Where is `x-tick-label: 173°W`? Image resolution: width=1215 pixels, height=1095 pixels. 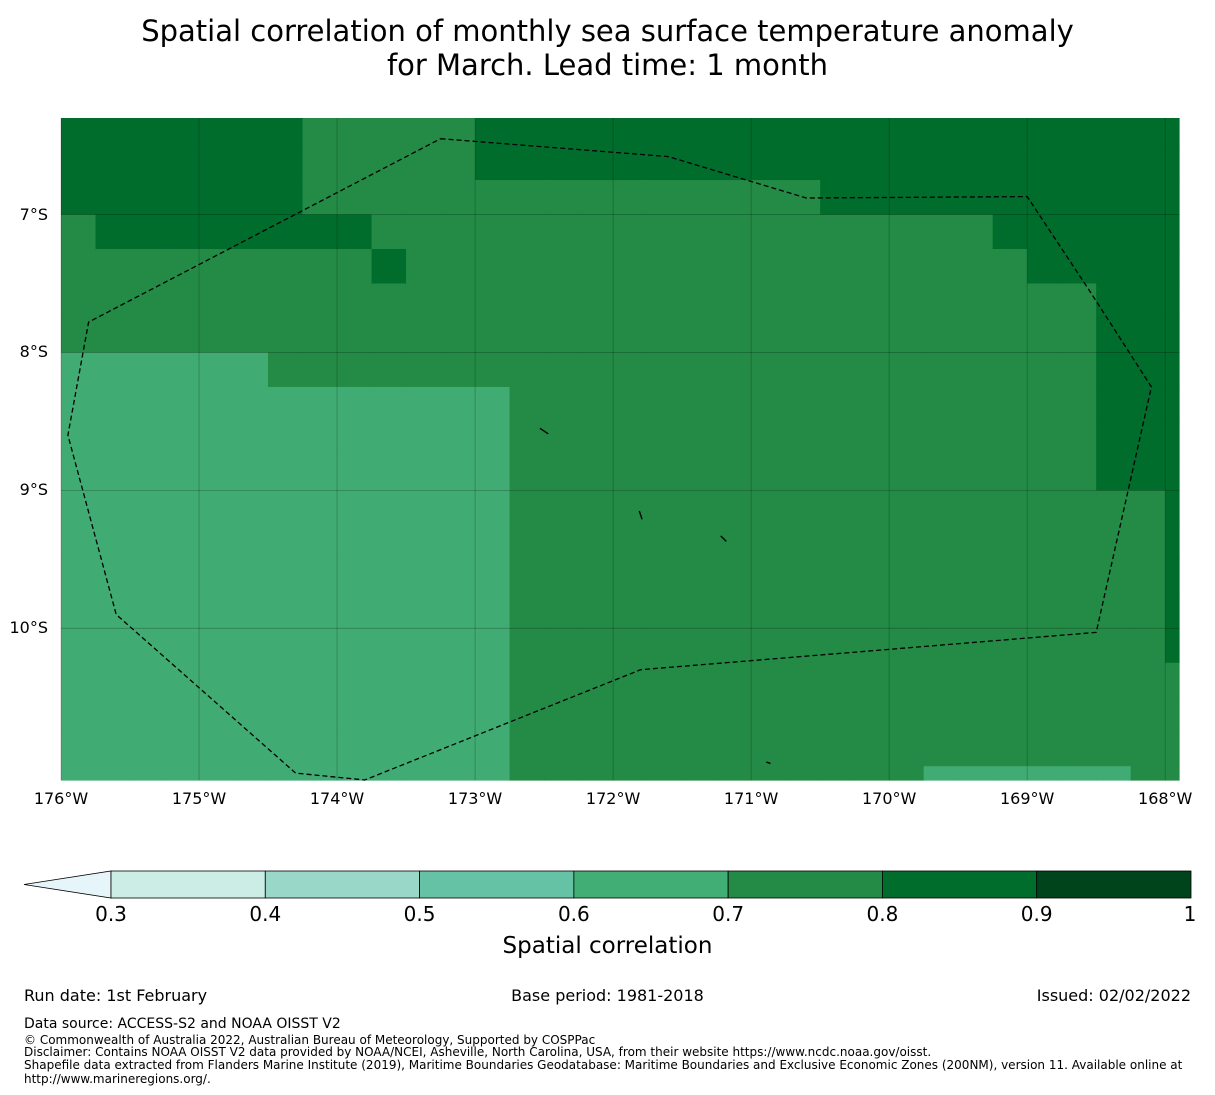 x-tick-label: 173°W is located at coordinates (475, 798).